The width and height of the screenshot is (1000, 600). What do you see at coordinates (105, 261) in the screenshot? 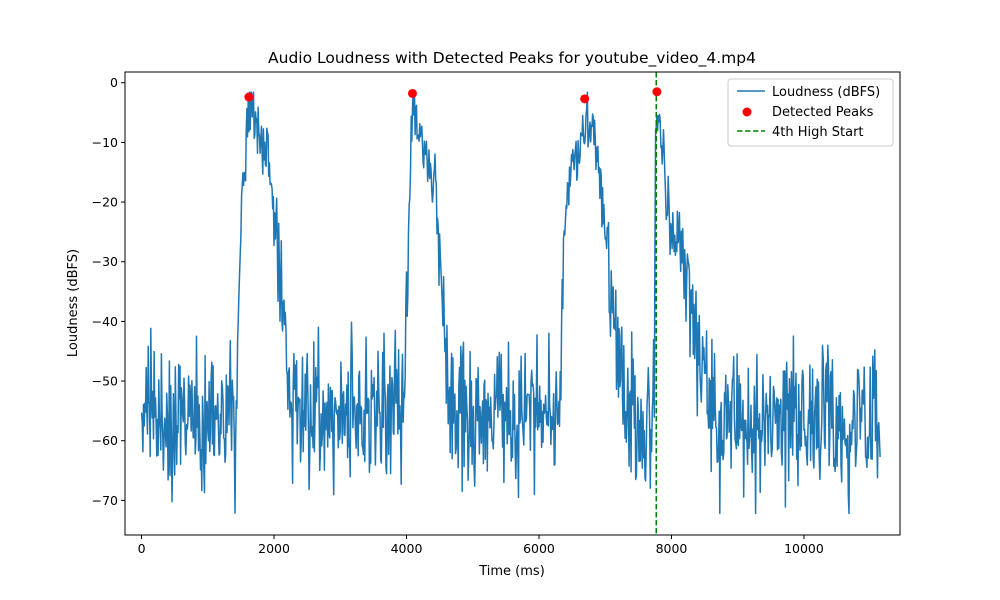
I see `y-tick-label: −30` at bounding box center [105, 261].